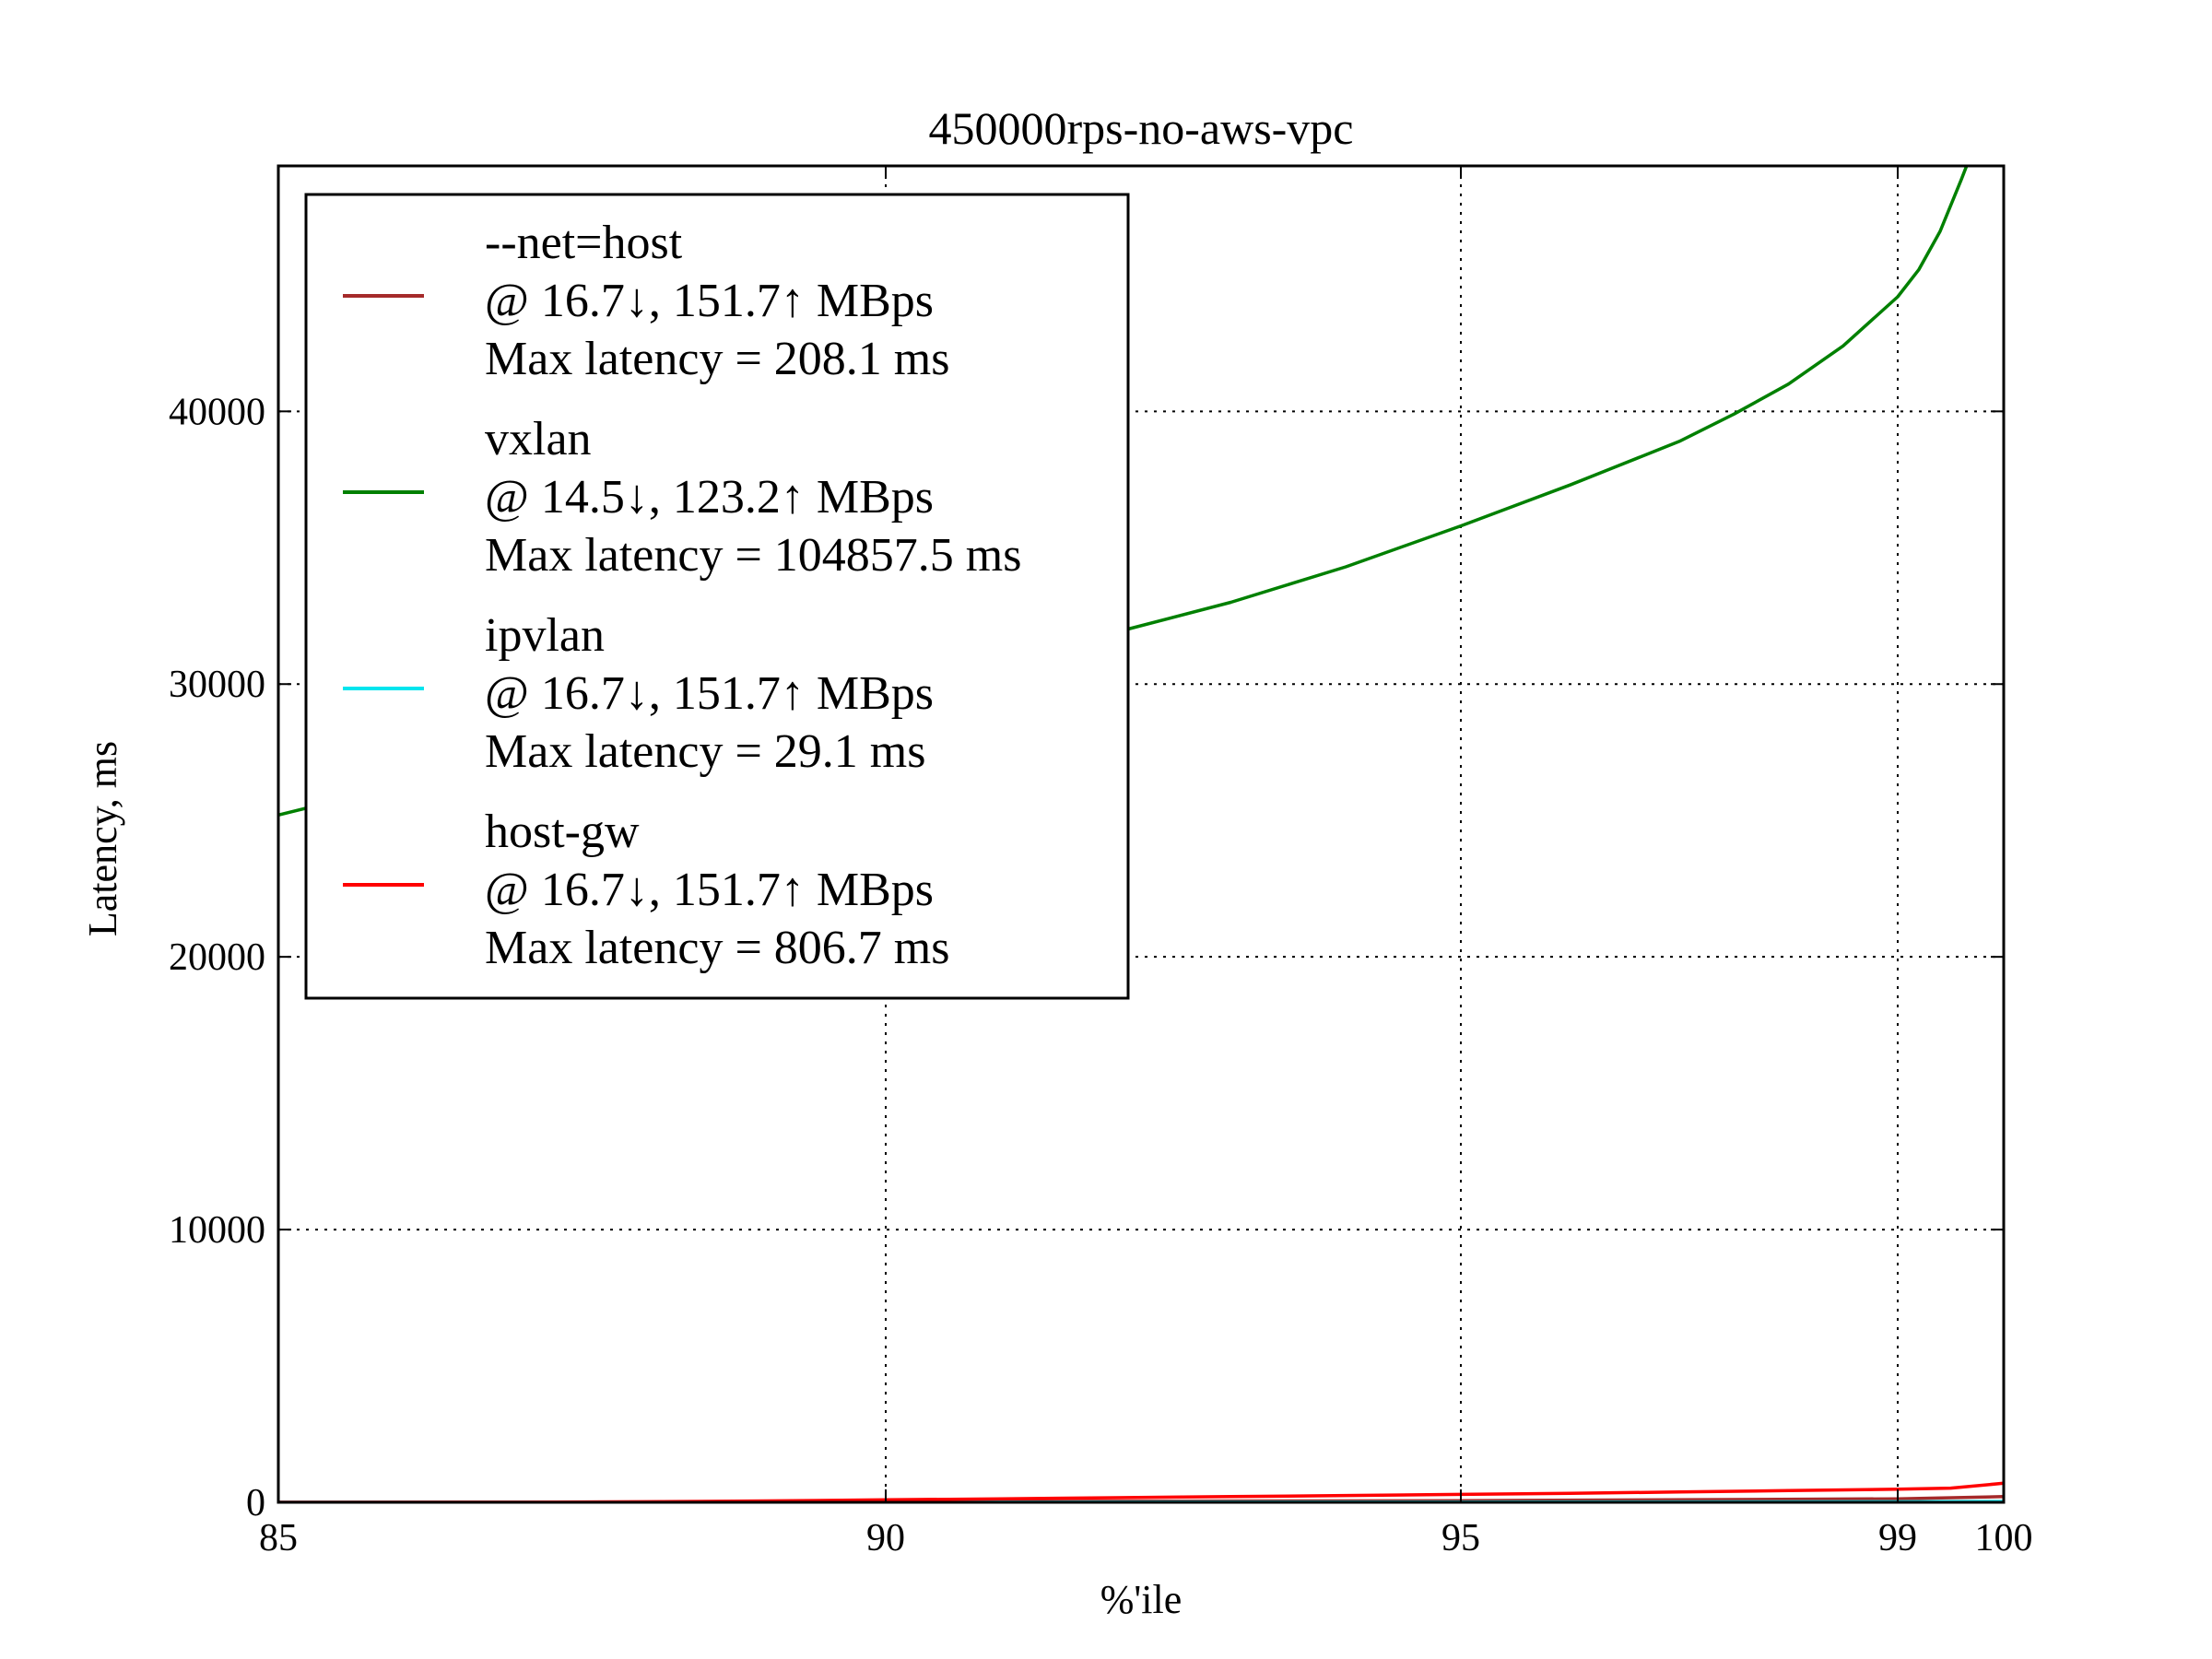 The height and width of the screenshot is (1659, 2212). I want to click on x-tick-label: 90, so click(885, 1538).